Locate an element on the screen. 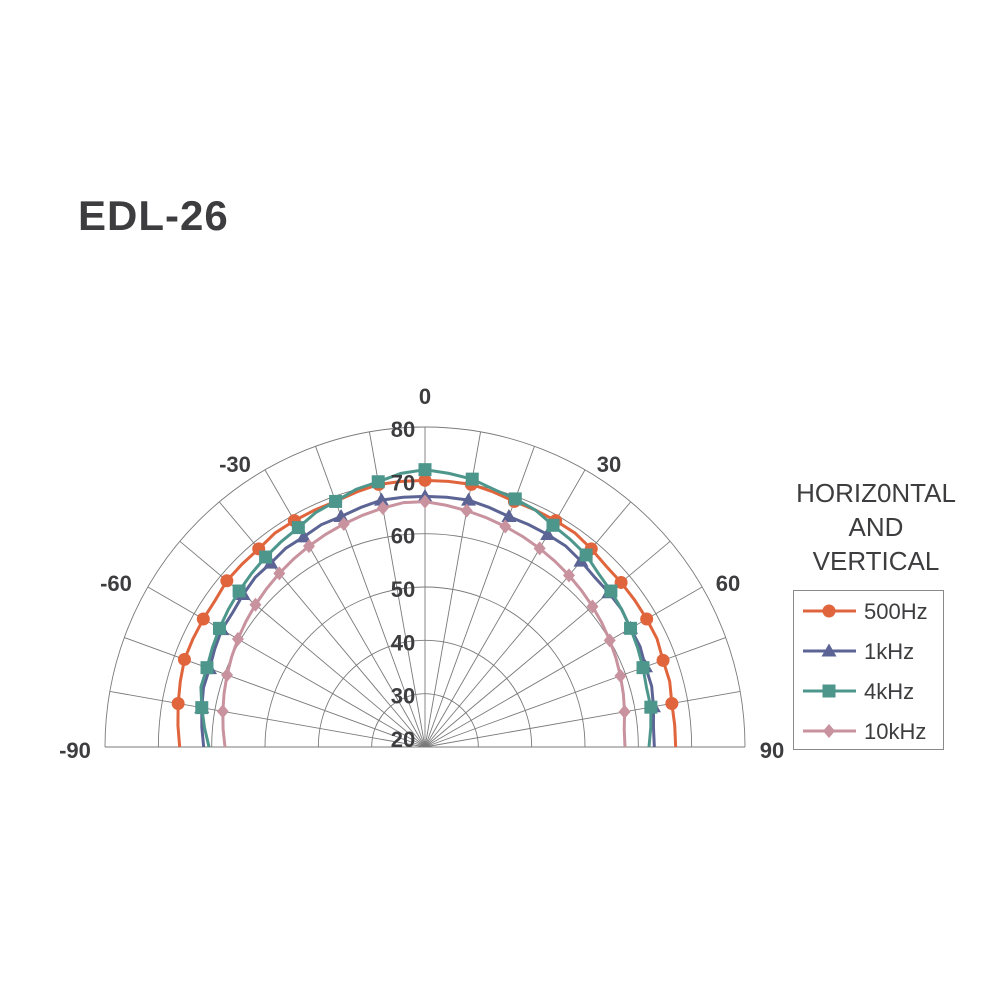 This screenshot has height=1000, width=1000. legend-label-1kHz: 1kHz is located at coordinates (889, 651).